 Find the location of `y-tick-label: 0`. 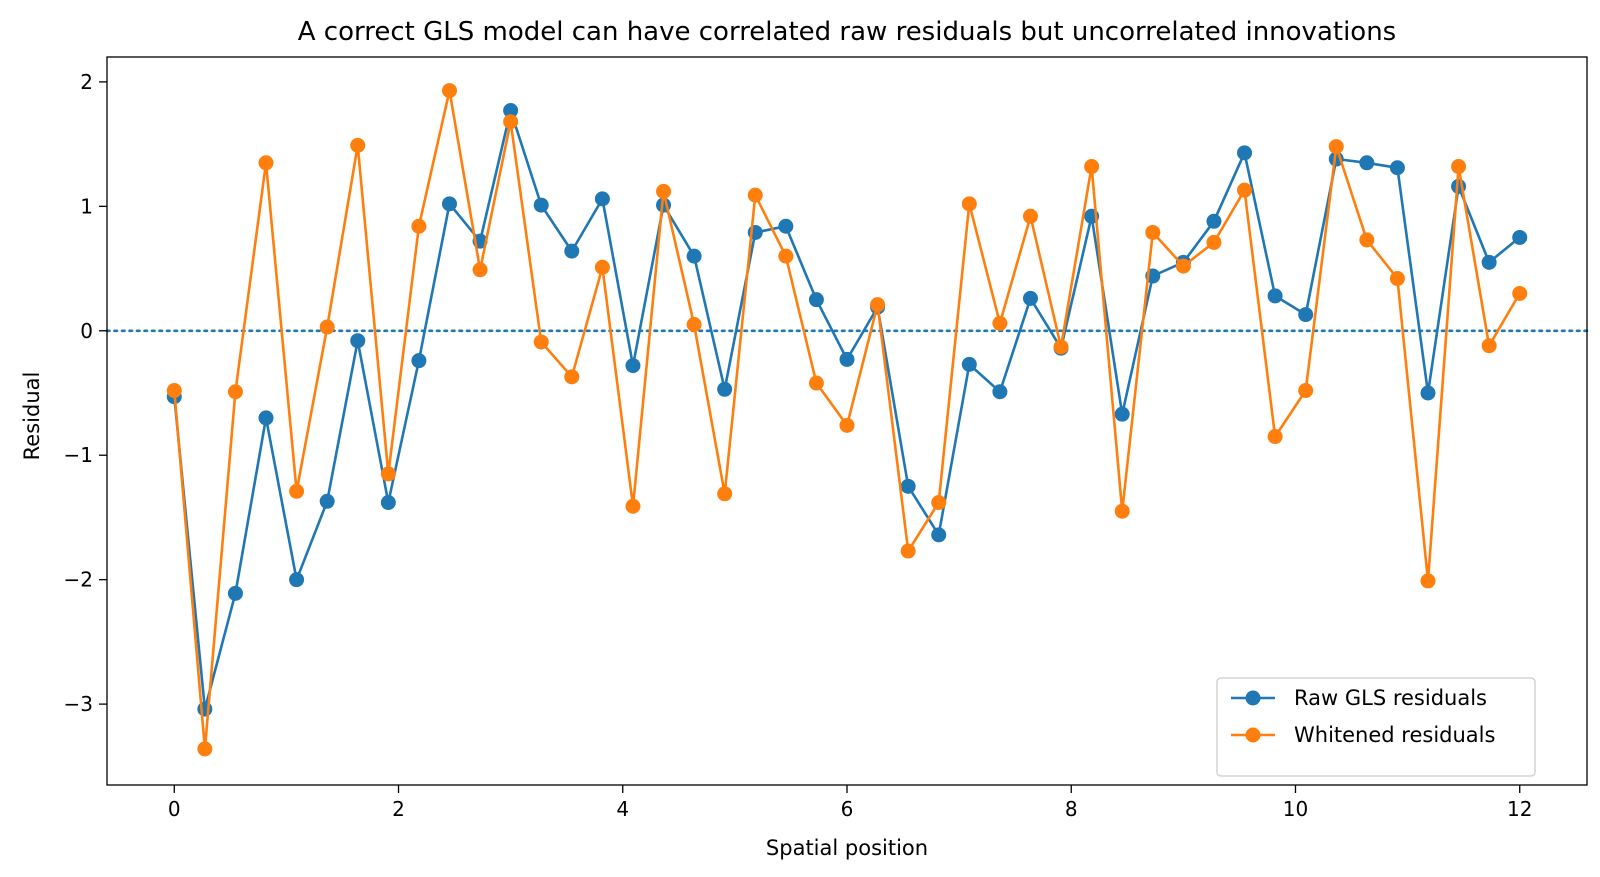

y-tick-label: 0 is located at coordinates (86, 331).